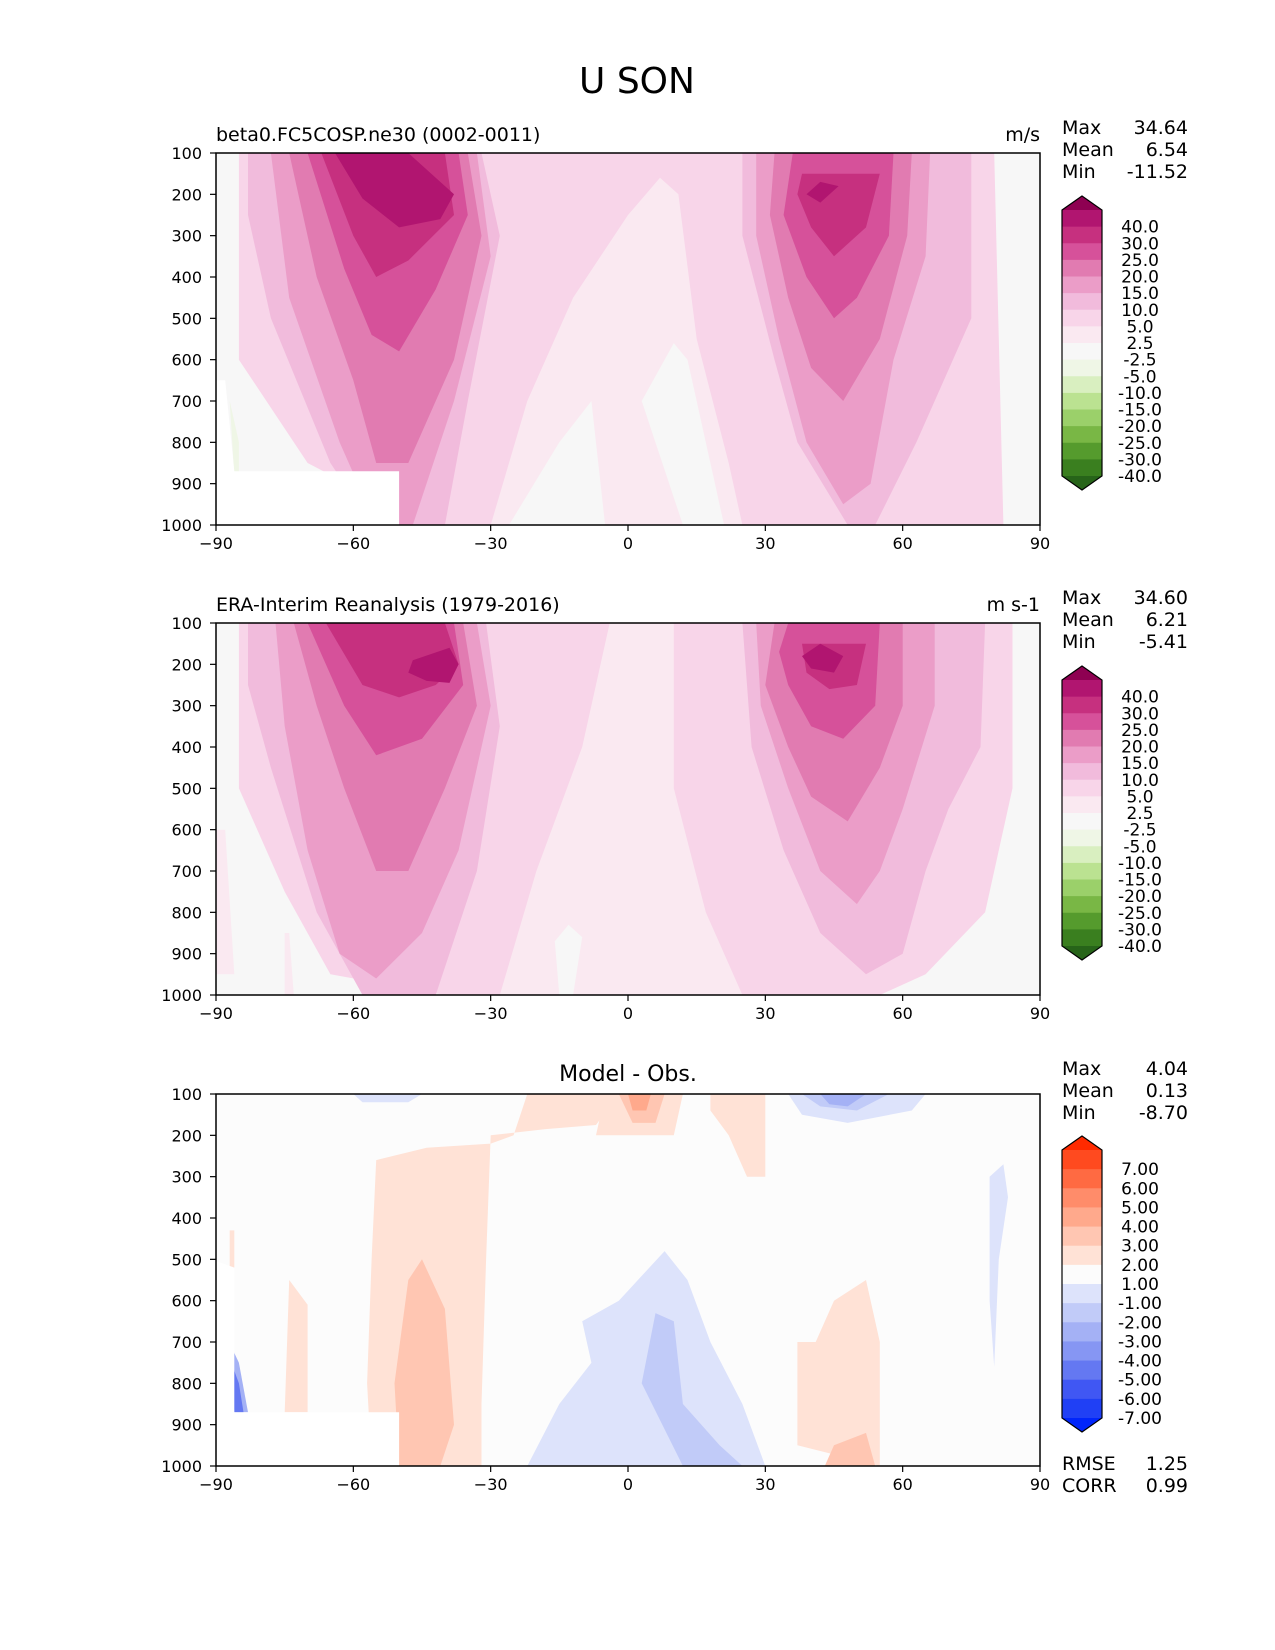 The height and width of the screenshot is (1650, 1275). I want to click on masked-topography, so click(308, 1363).